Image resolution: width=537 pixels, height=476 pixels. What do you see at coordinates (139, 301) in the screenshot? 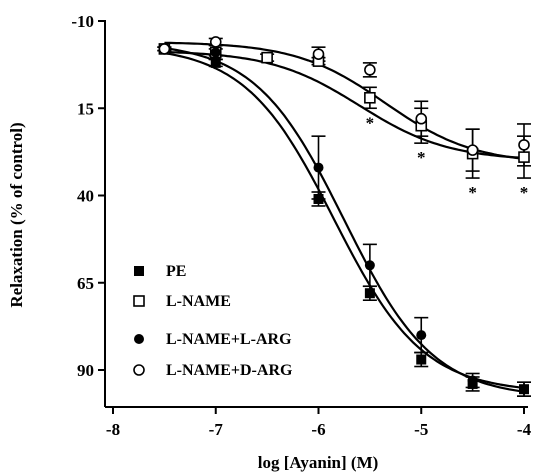
I see `legend-marker-open-square` at bounding box center [139, 301].